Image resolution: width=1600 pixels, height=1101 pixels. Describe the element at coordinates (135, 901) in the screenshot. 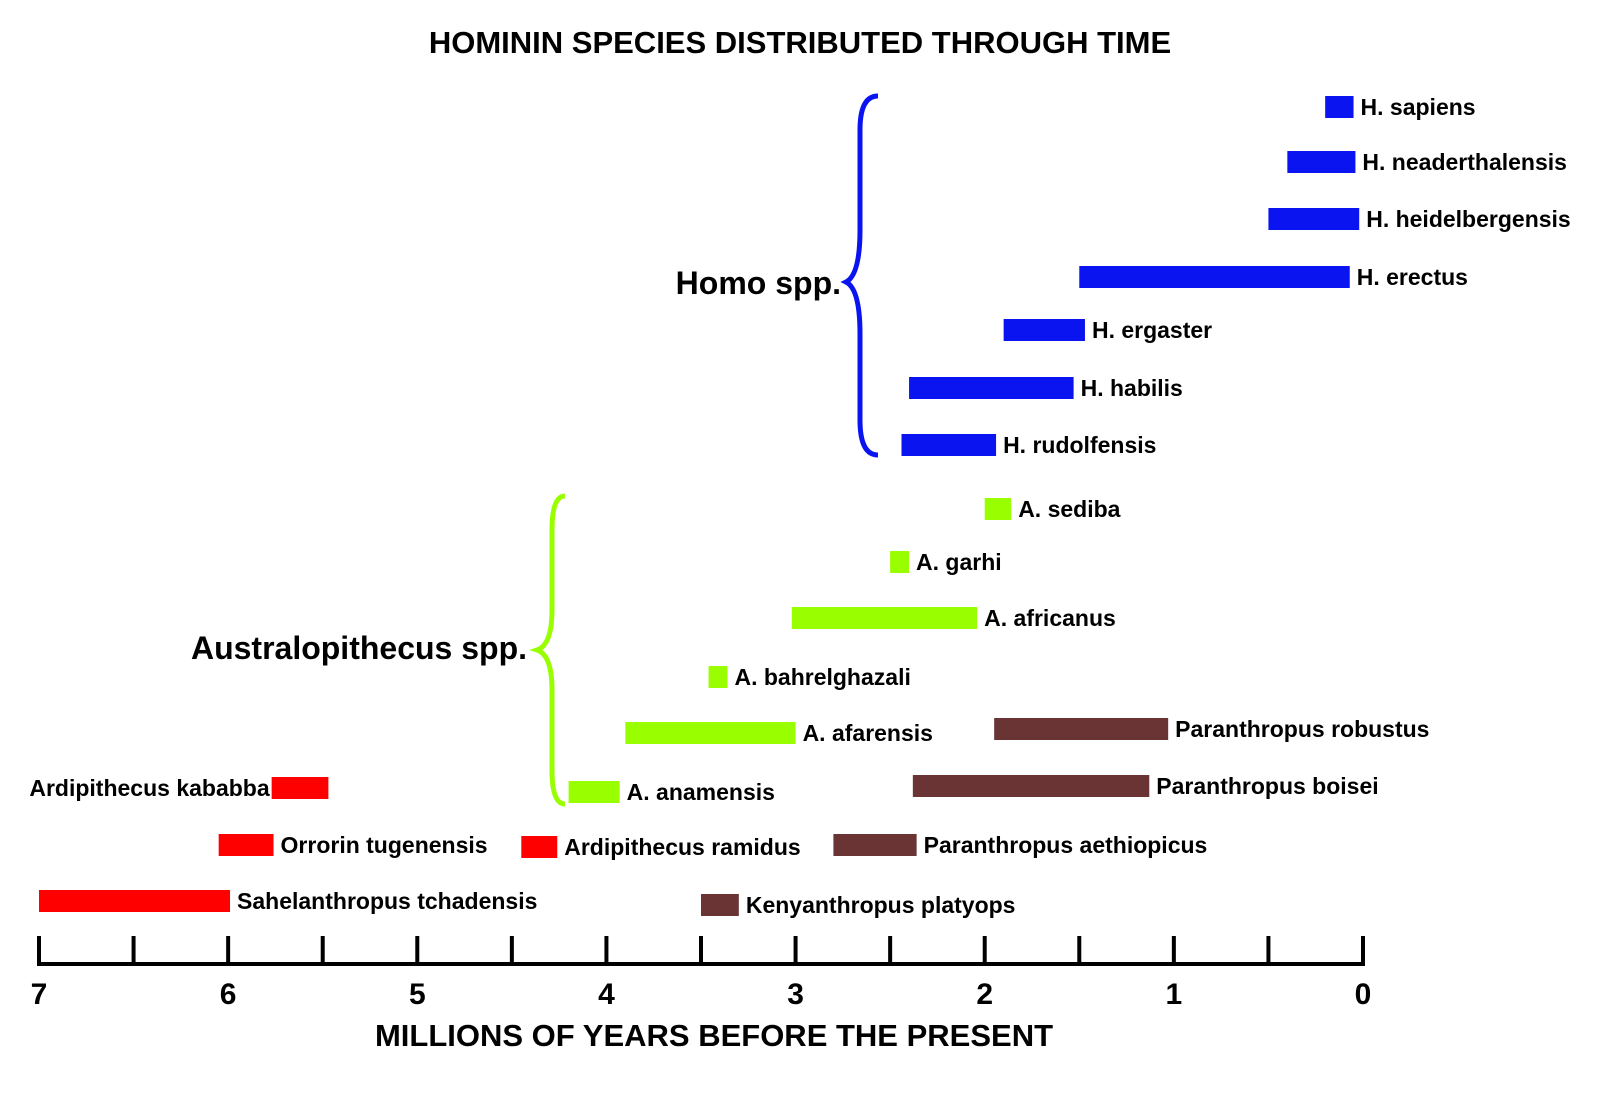

I see `bar-sahelanthropus-tchadensis` at that location.